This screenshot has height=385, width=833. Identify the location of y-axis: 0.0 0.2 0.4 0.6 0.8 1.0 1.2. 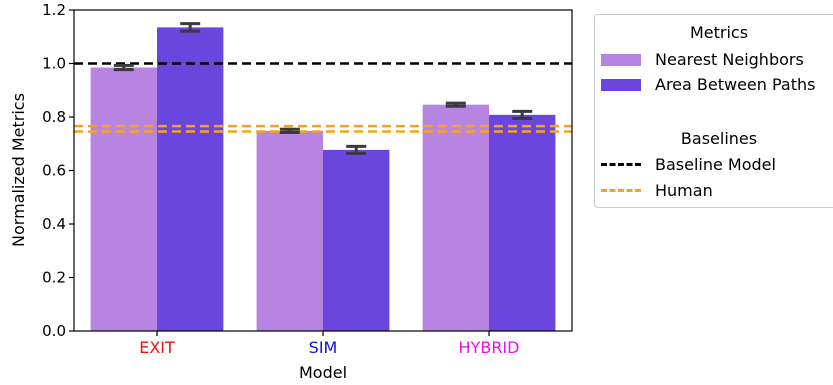
(58, 170).